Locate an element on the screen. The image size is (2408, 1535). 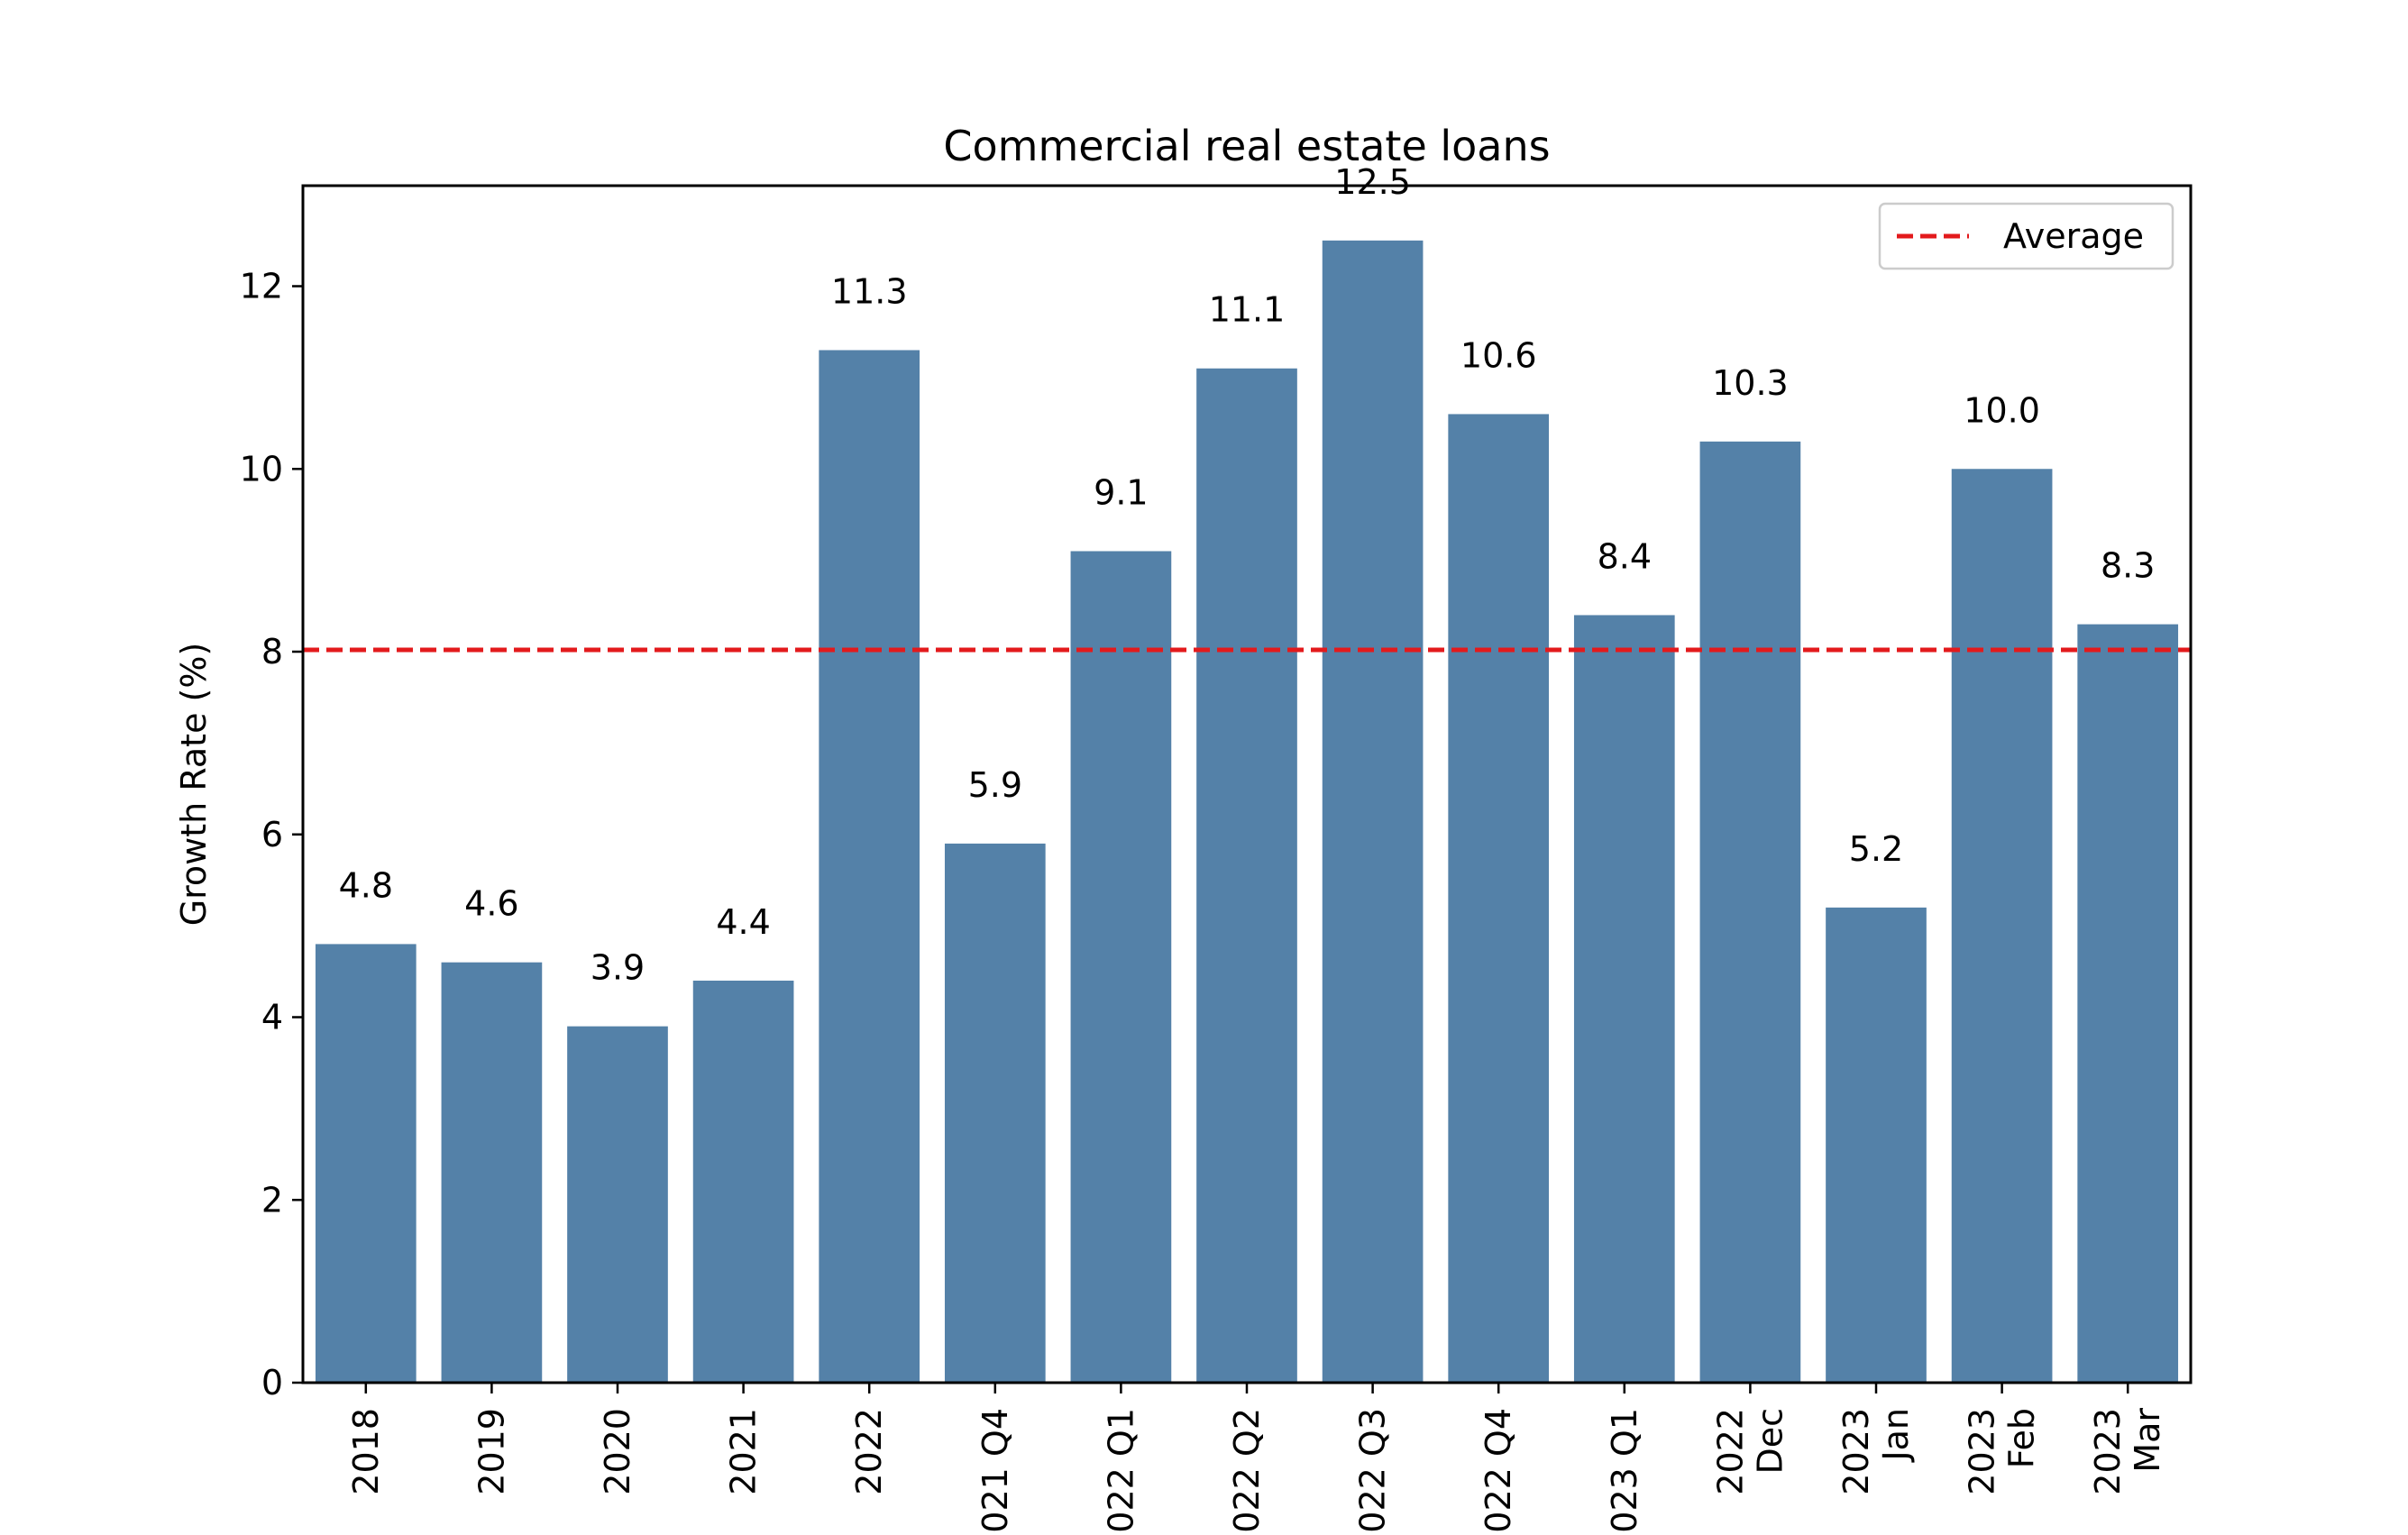
x-tick-label-line: 2021 Q4 is located at coordinates (995, 1471).